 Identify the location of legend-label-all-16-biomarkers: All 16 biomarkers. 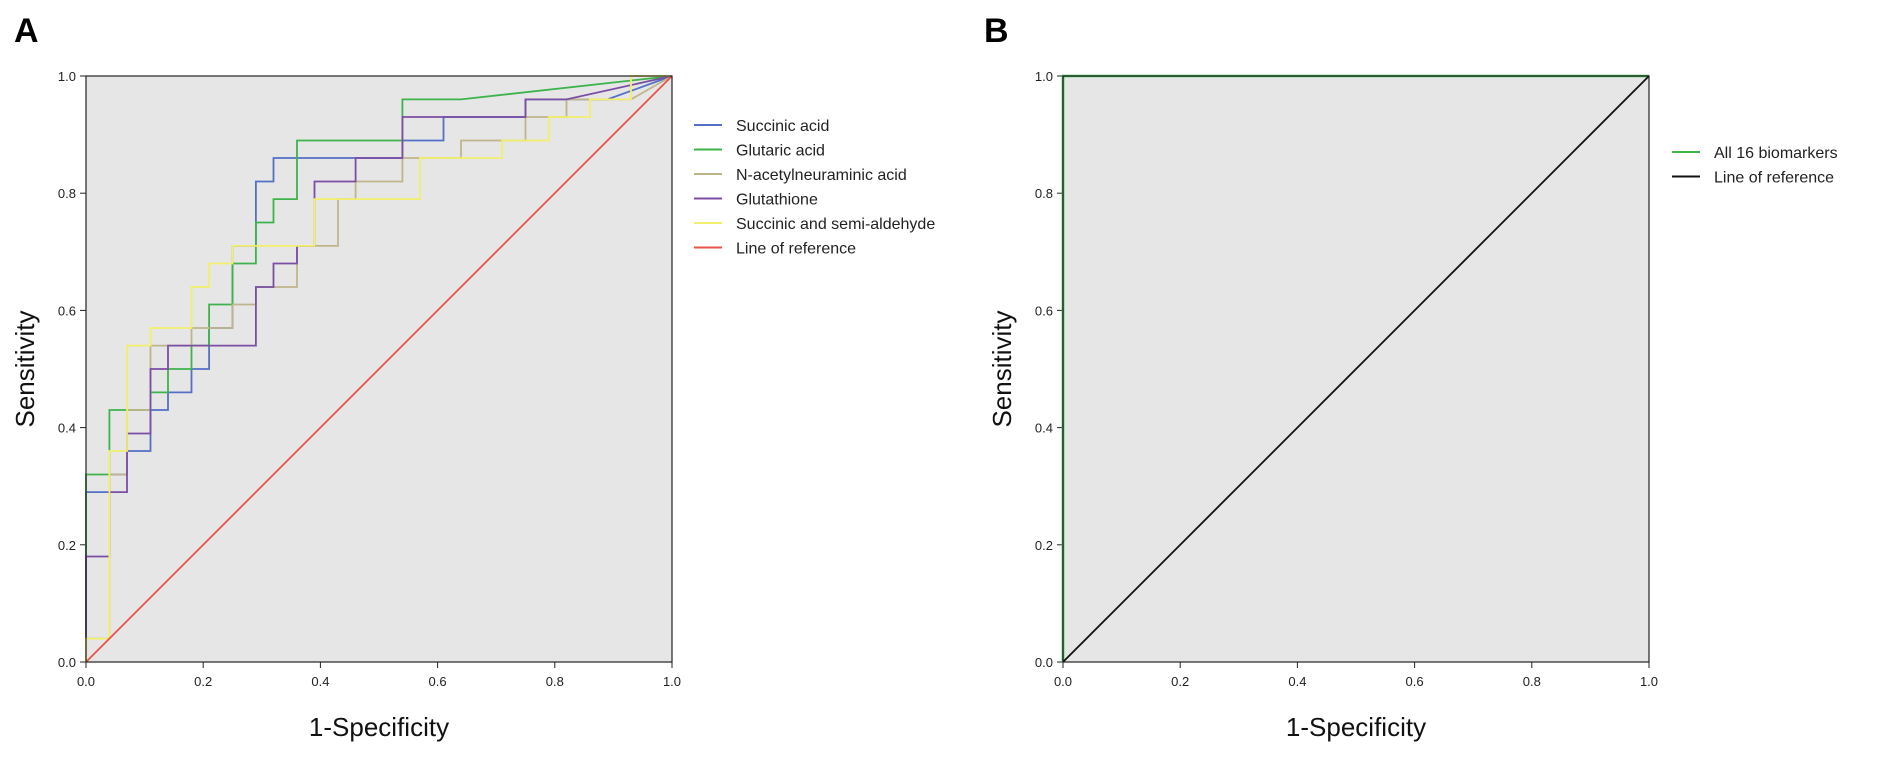
(1776, 153).